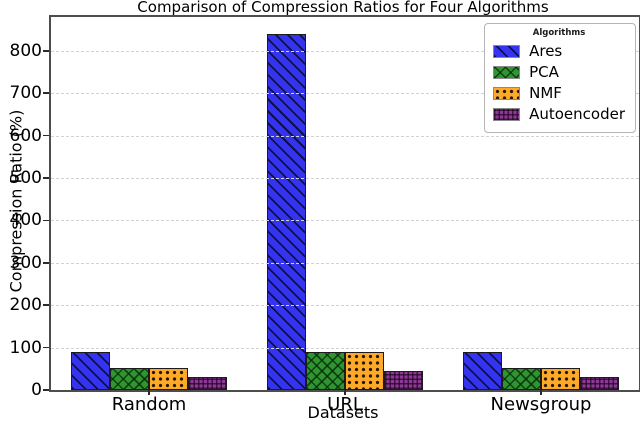  Describe the element at coordinates (208, 383) in the screenshot. I see `bar-autoencoder-random` at that location.